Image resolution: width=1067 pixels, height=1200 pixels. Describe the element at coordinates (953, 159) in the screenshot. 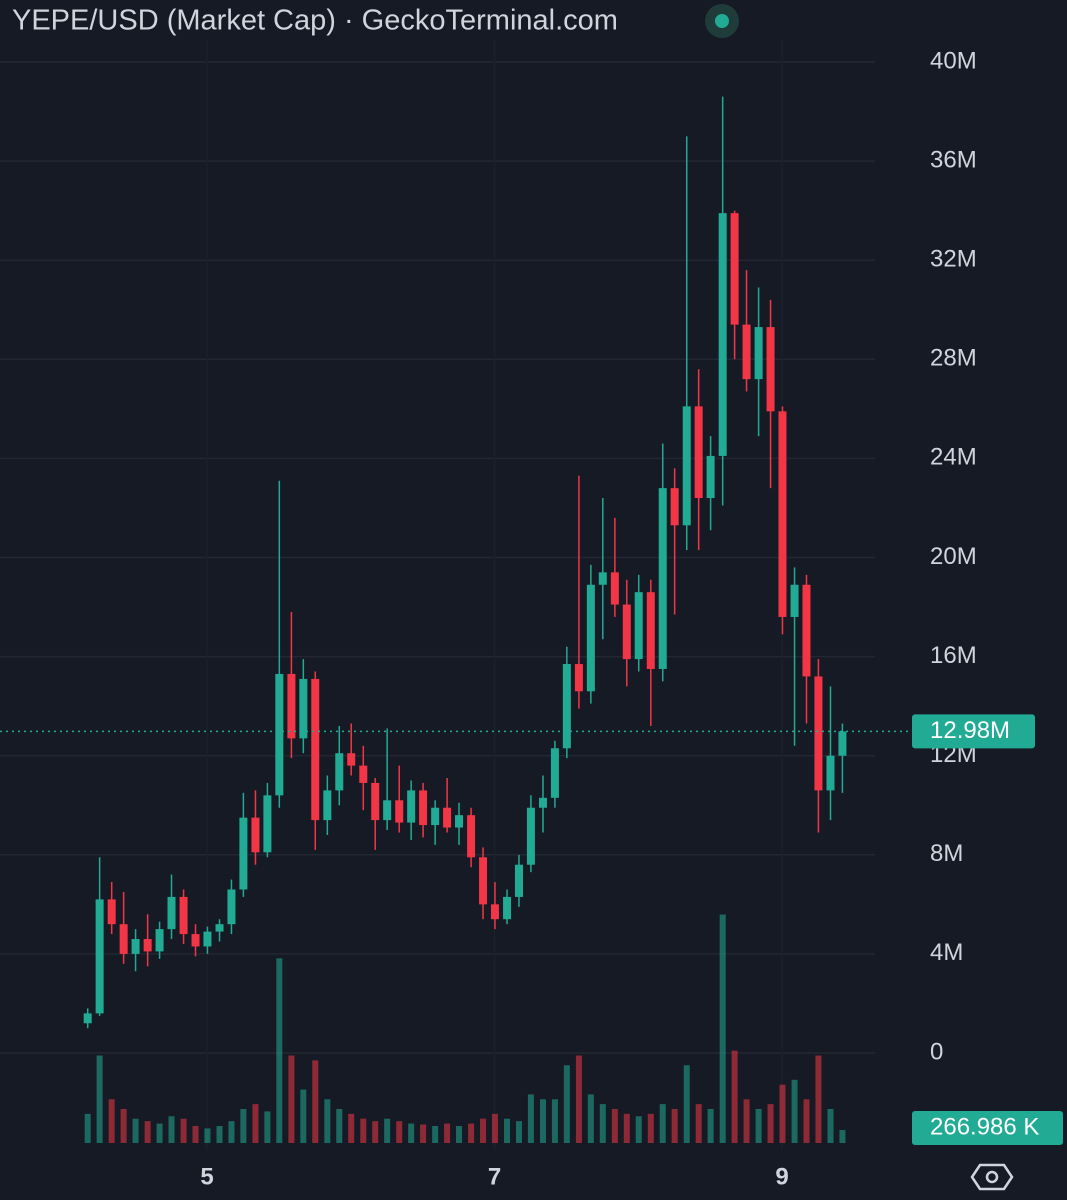

I see `y-tick-label: 36M` at that location.